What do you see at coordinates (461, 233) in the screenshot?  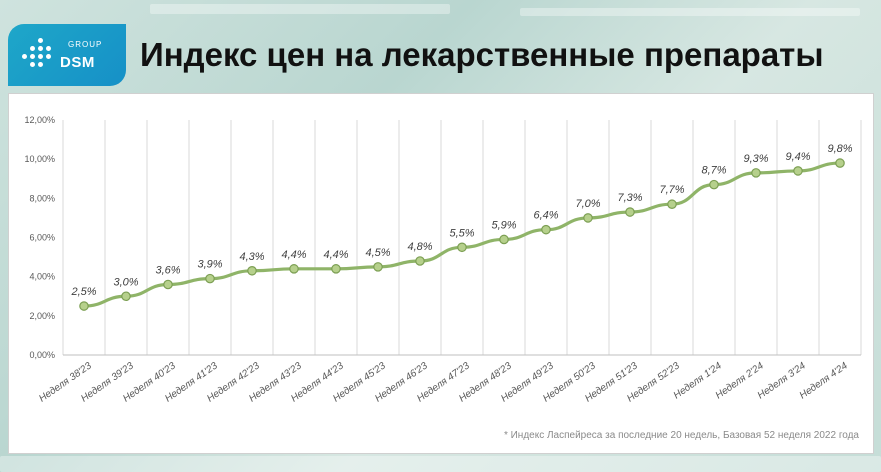 I see `data-label: 5,5%` at bounding box center [461, 233].